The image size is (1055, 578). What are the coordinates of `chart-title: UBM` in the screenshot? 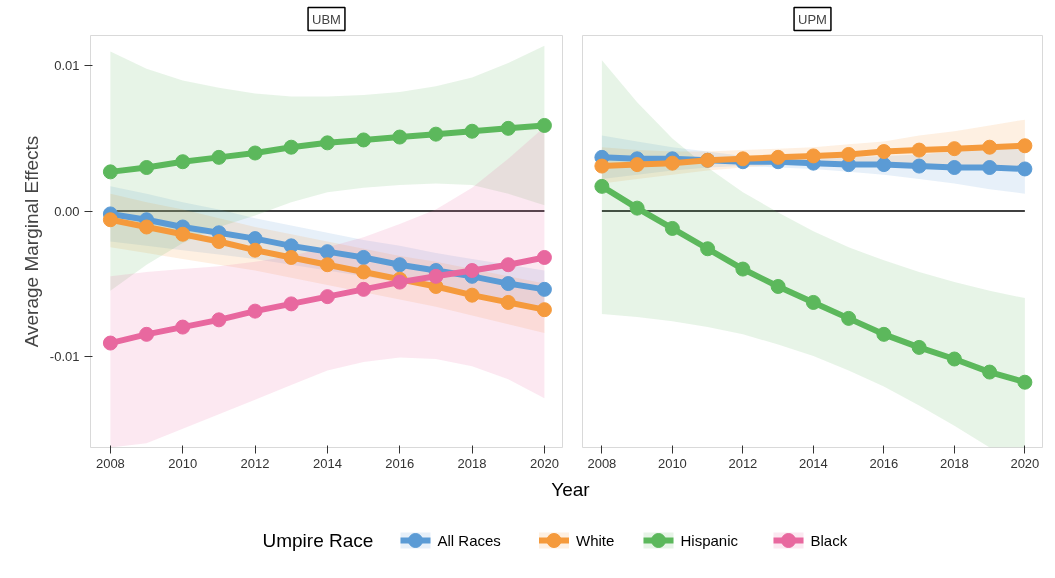 It's located at (326, 19).